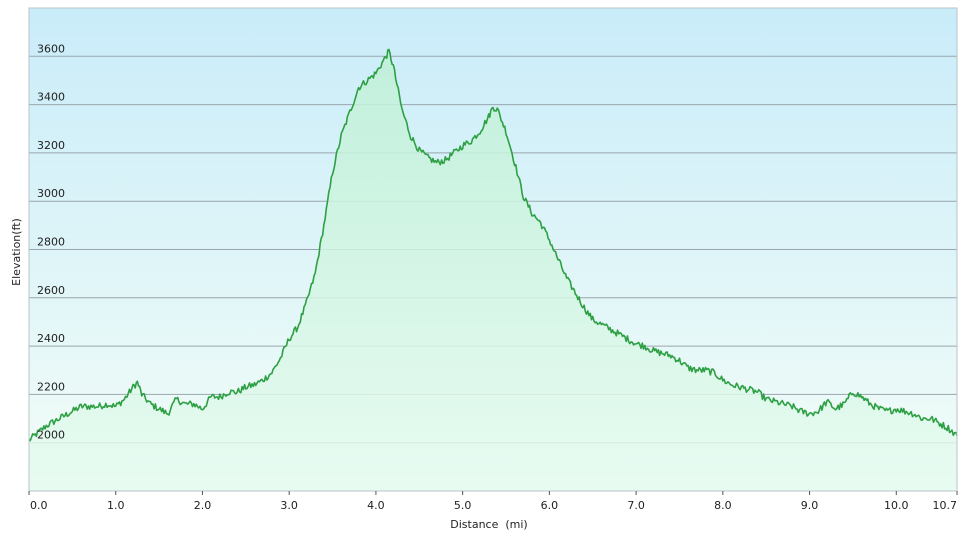  Describe the element at coordinates (550, 505) in the screenshot. I see `x-tick-label: 6.0` at that location.